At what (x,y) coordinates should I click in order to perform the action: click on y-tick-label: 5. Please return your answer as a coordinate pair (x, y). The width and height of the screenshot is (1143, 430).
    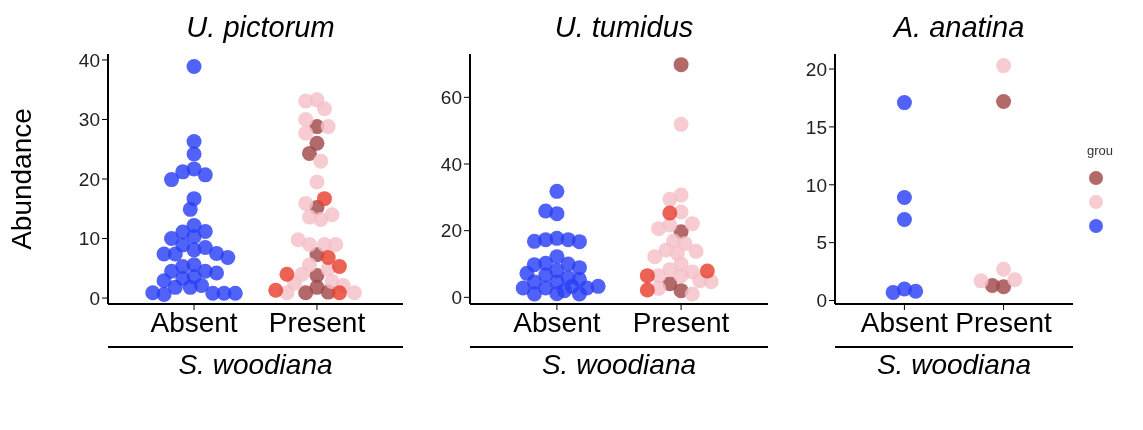
    Looking at the image, I should click on (821, 243).